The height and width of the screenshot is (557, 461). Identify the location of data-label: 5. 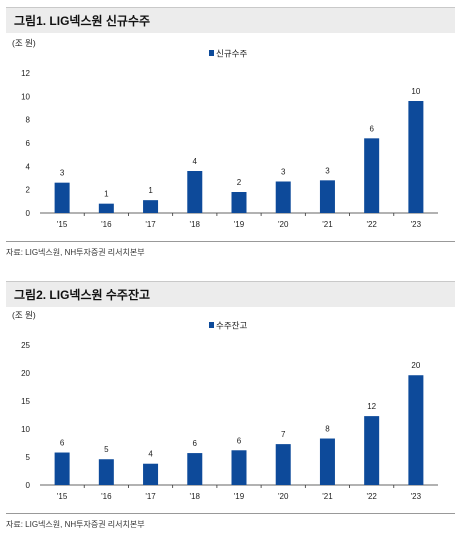
(106, 449).